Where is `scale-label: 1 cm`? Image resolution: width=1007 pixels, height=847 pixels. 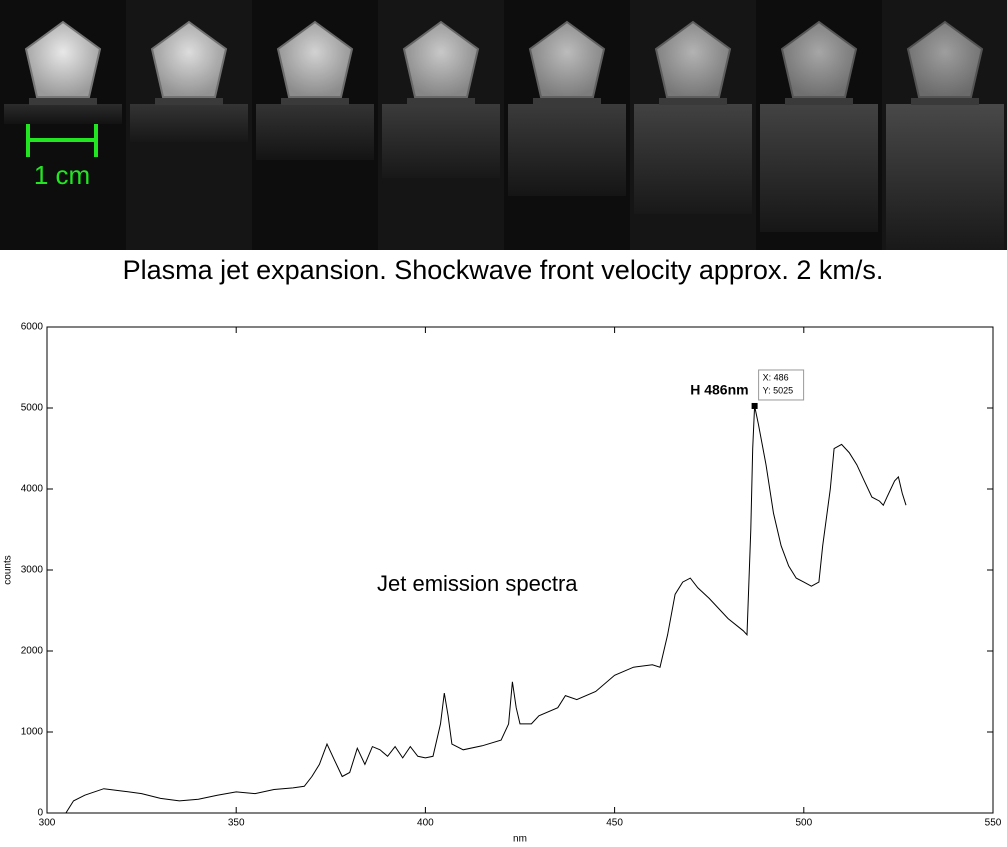
scale-label: 1 cm is located at coordinates (62, 175).